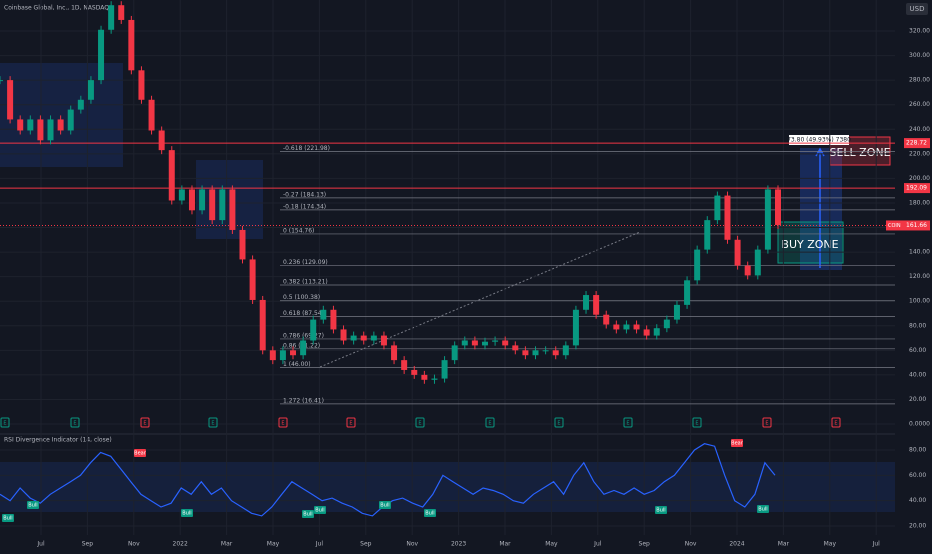  Describe the element at coordinates (830, 544) in the screenshot. I see `x-tick-label: May` at that location.